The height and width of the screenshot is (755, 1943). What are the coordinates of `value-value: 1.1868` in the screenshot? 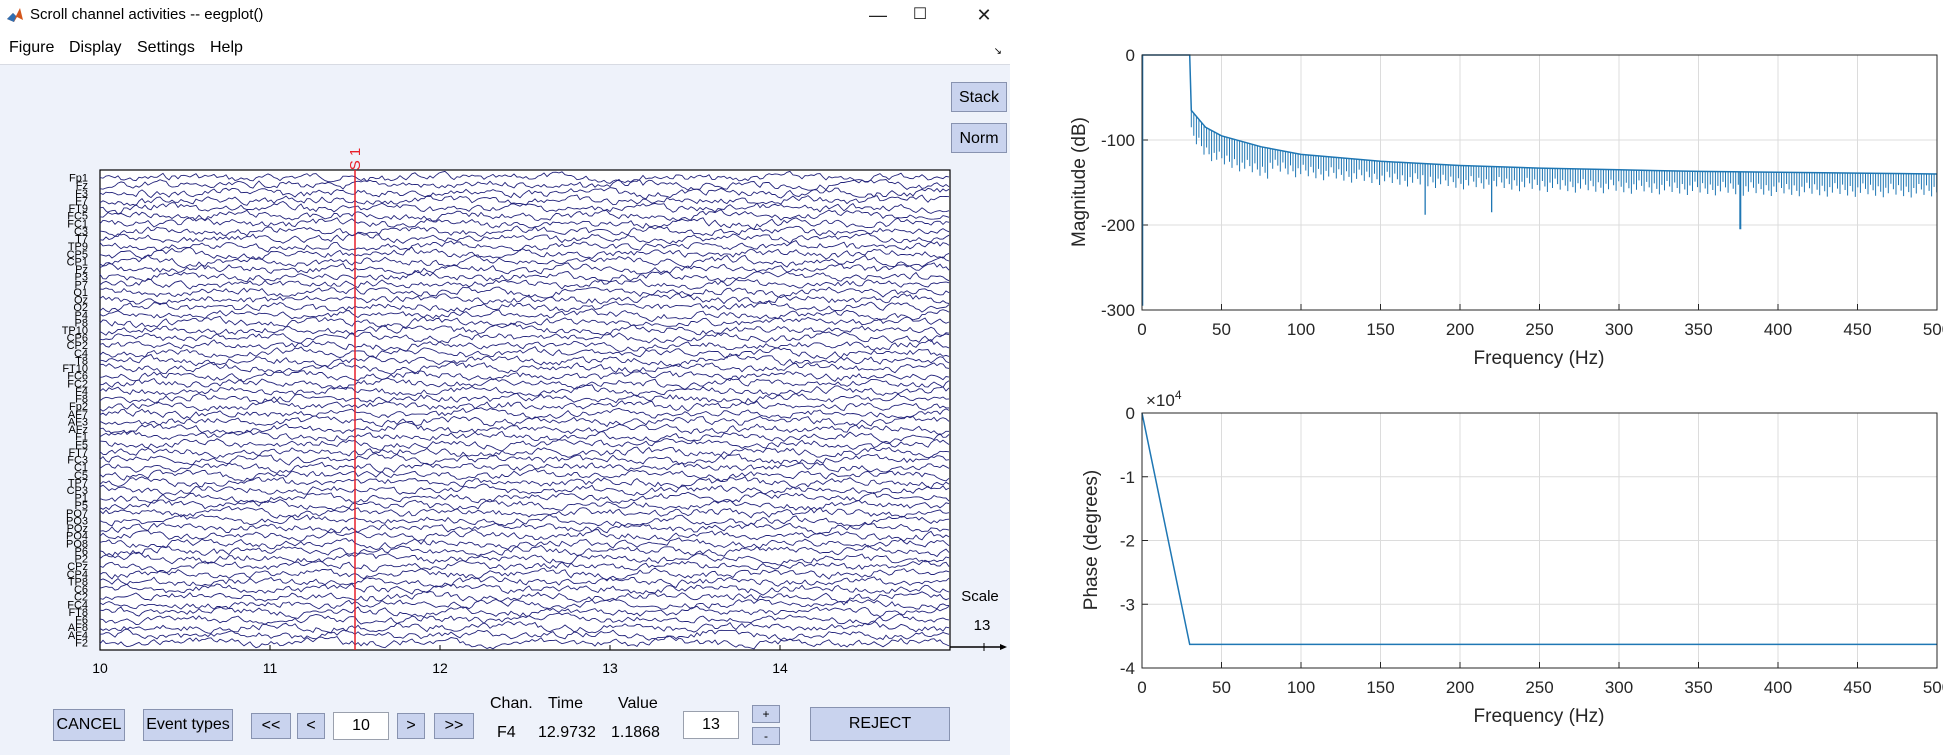 It's located at (635, 732).